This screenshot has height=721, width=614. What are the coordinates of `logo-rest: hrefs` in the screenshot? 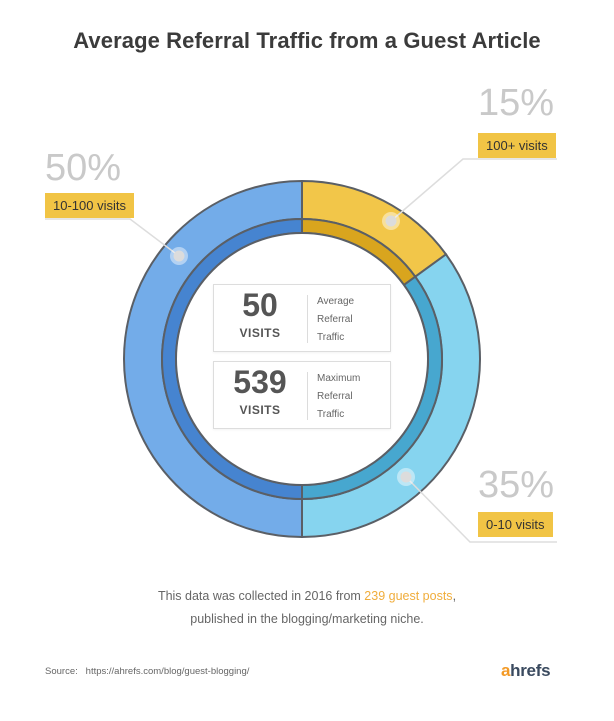 It's located at (530, 670).